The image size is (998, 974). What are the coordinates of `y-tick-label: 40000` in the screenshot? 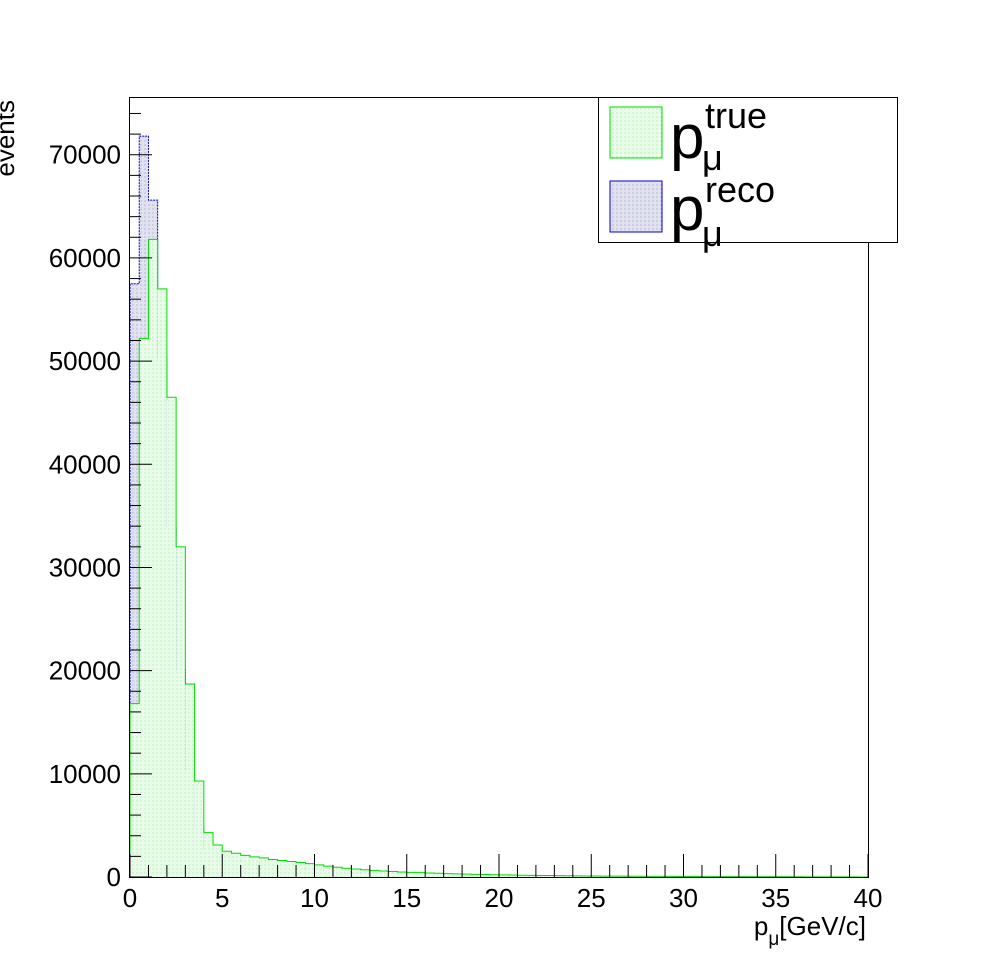 It's located at (85, 464).